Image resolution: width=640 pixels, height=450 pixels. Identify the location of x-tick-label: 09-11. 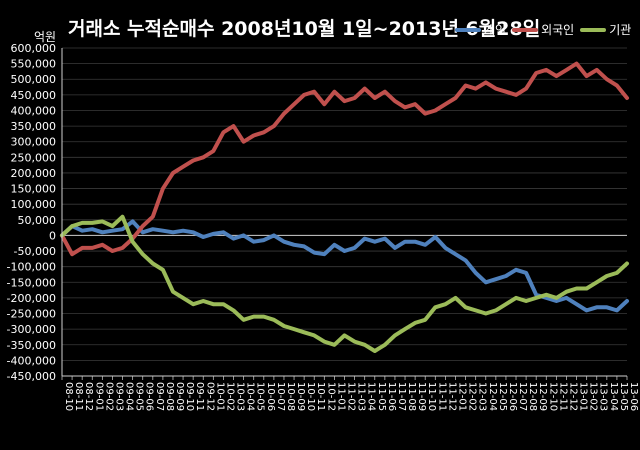
(199, 396).